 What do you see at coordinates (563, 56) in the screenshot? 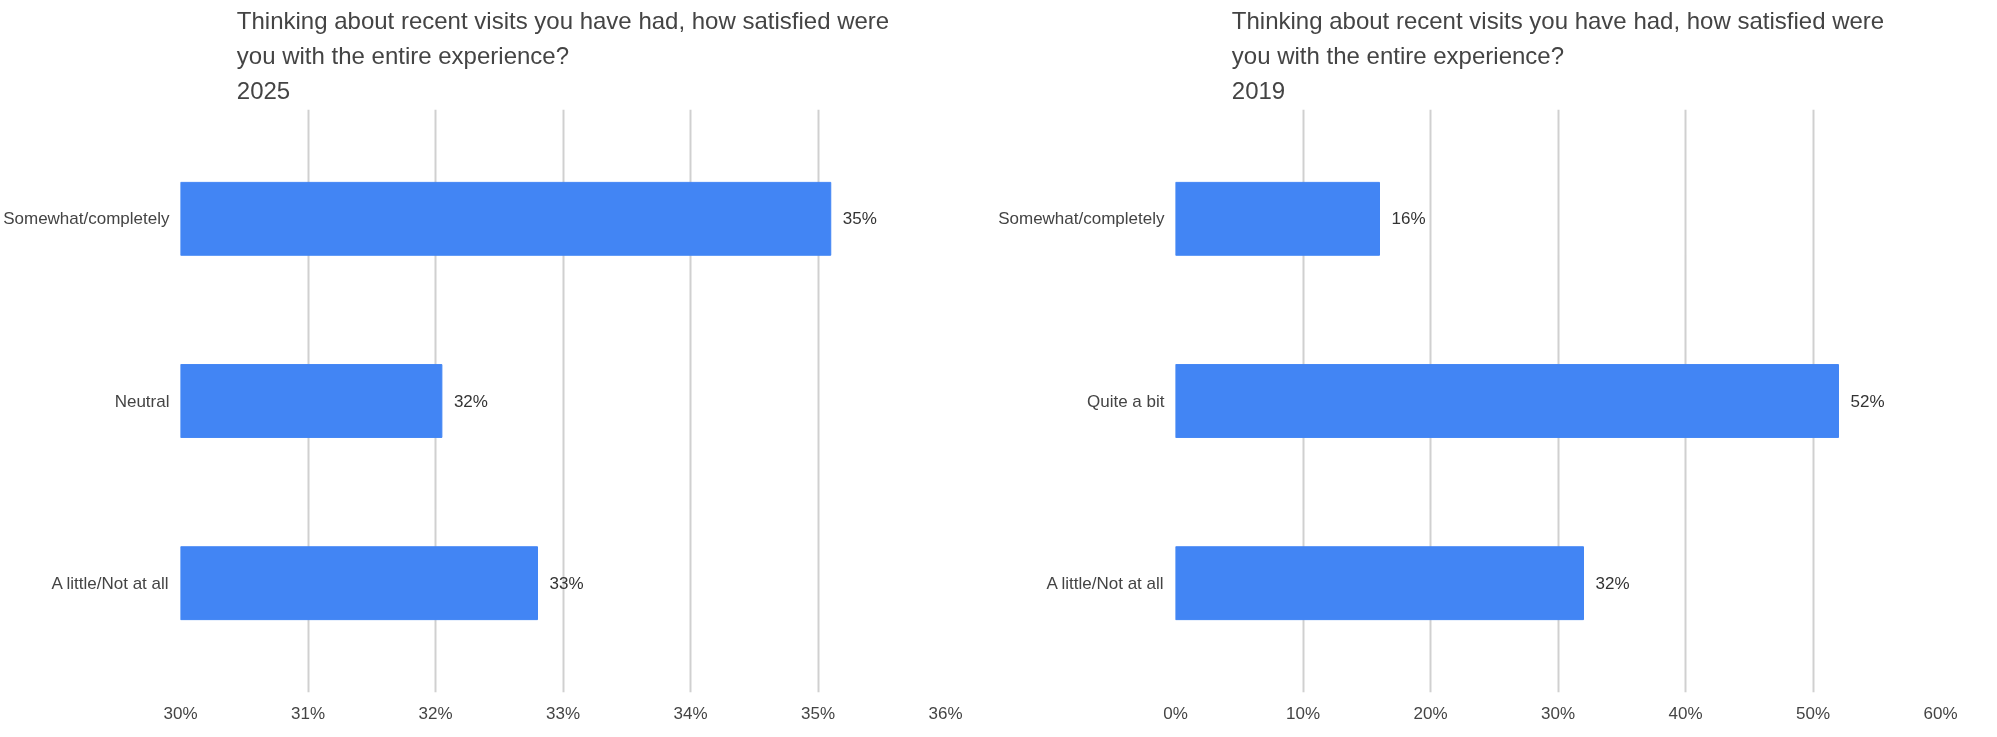
I see `chart-title: Thinking about recent visits you have had, how satisfied were you with the entire experience? 2025` at bounding box center [563, 56].